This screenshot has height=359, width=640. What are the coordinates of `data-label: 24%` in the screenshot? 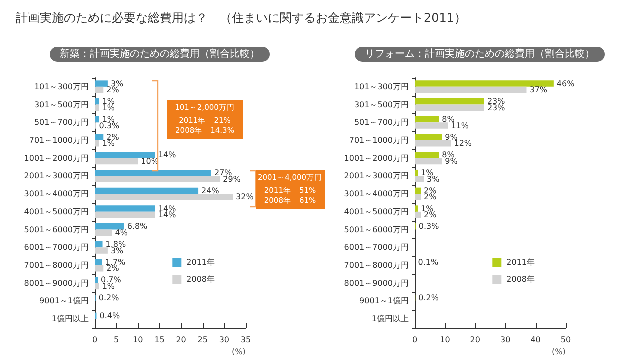 It's located at (211, 191).